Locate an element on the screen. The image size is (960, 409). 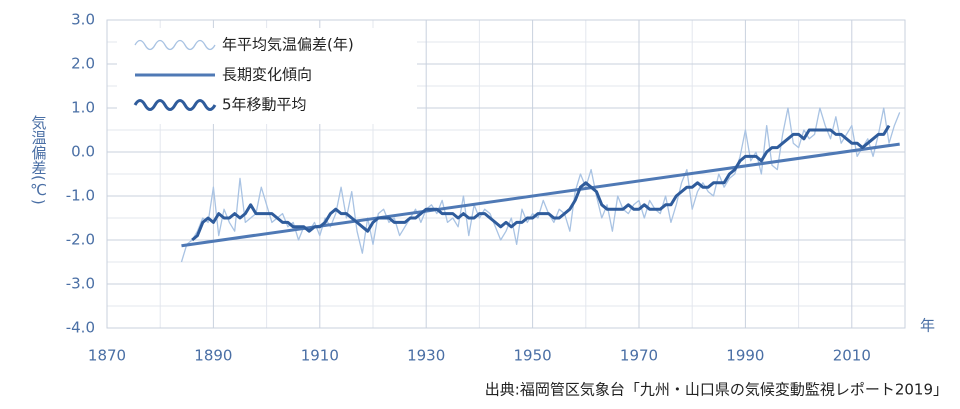
x-tick-label: 1990 is located at coordinates (745, 356).